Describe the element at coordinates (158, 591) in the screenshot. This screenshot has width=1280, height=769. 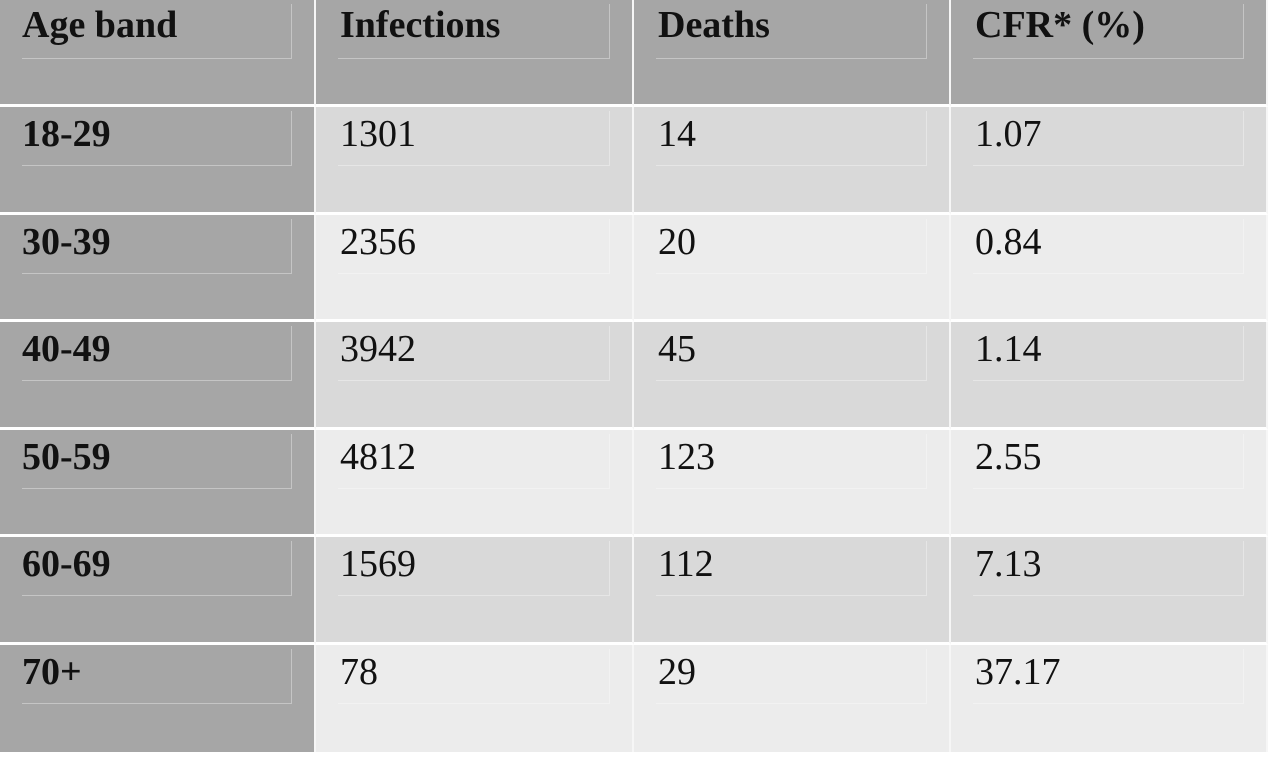
I see `row-label-age-band: 60-69` at that location.